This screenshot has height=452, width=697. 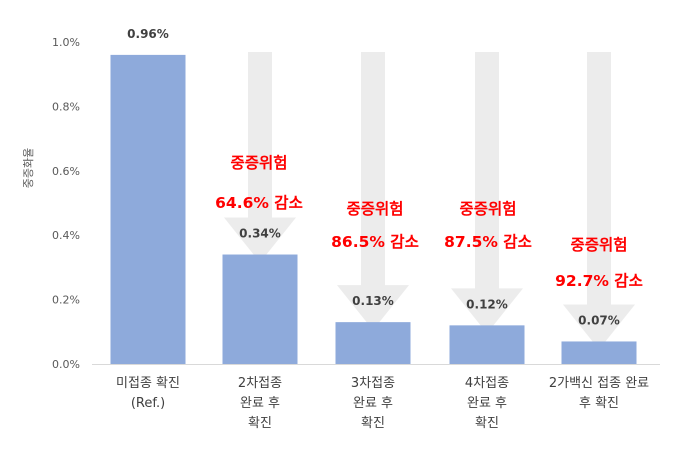 I want to click on category-label: 2차접종, so click(x=260, y=383).